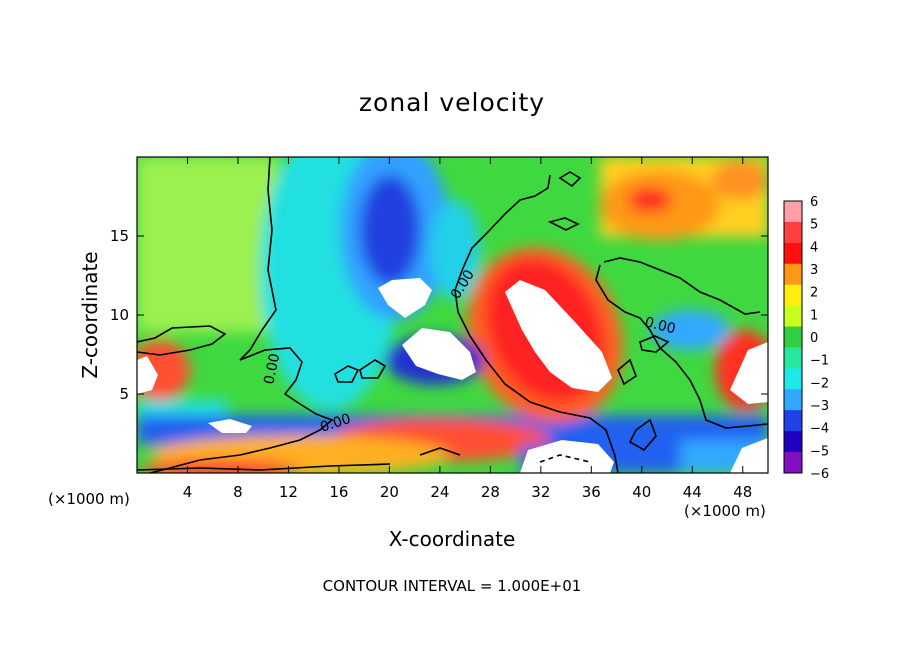 This screenshot has width=904, height=654. Describe the element at coordinates (742, 492) in the screenshot. I see `x-tick-label: 48` at that location.